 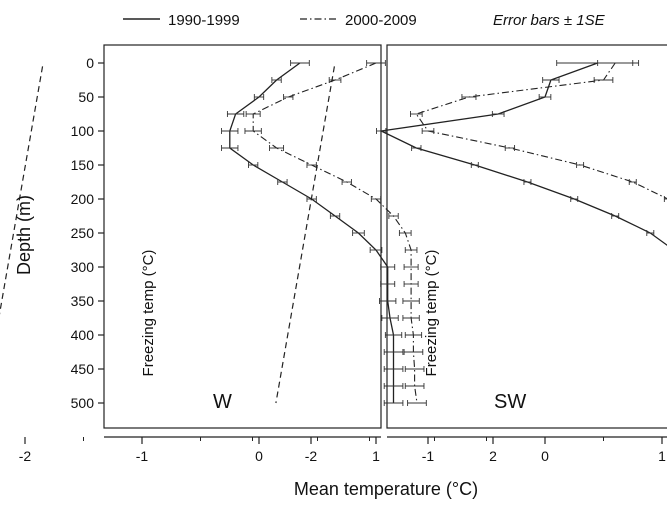 I want to click on y-tick-label: 400, so click(x=83, y=335).